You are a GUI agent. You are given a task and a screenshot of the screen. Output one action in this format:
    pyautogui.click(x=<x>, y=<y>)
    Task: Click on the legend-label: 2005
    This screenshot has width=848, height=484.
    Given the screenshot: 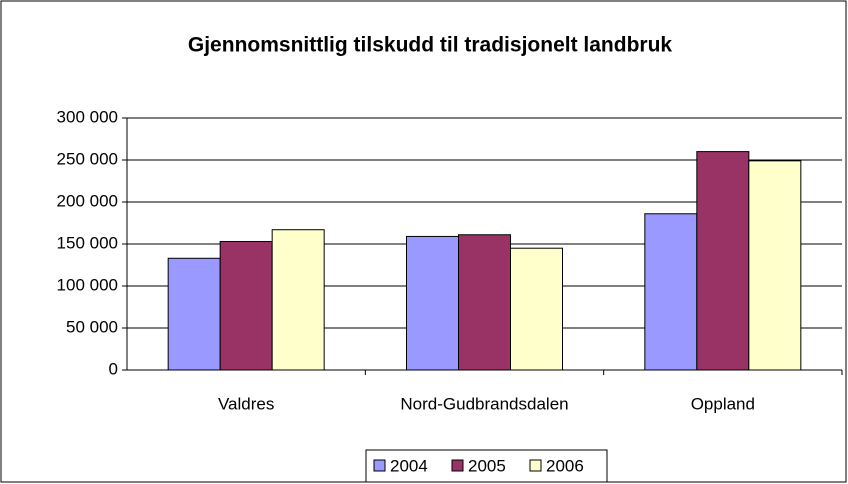 What is the action you would take?
    pyautogui.click(x=487, y=465)
    